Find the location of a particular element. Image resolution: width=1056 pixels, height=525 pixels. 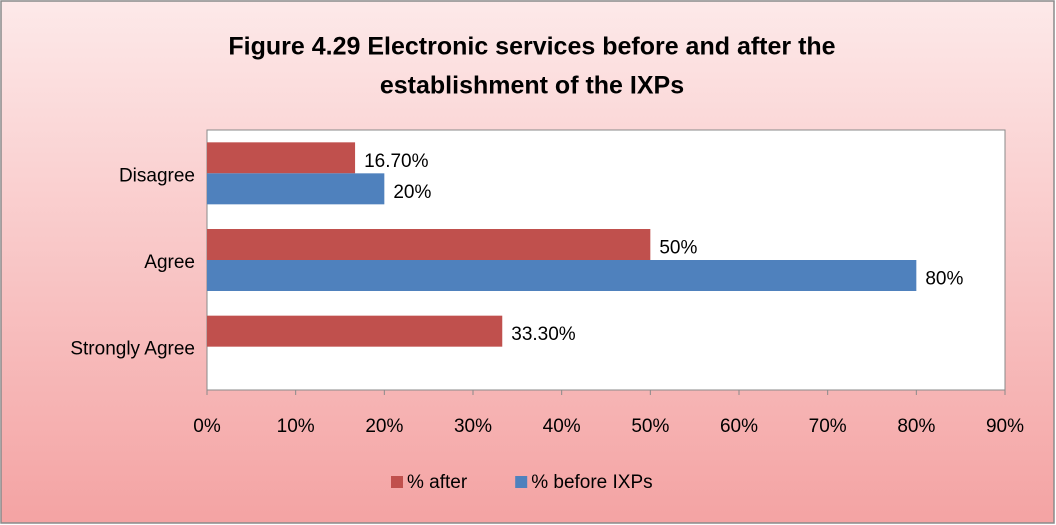

y-tick-label: Disagree is located at coordinates (157, 175).